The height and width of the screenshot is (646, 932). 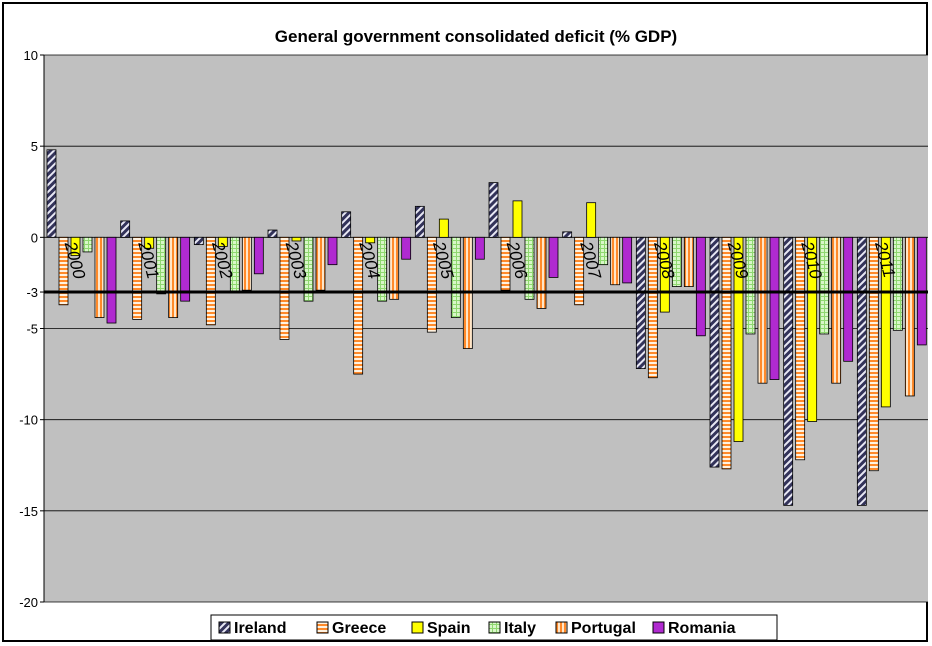 What do you see at coordinates (479, 248) in the screenshot?
I see `bar-romania-2005` at bounding box center [479, 248].